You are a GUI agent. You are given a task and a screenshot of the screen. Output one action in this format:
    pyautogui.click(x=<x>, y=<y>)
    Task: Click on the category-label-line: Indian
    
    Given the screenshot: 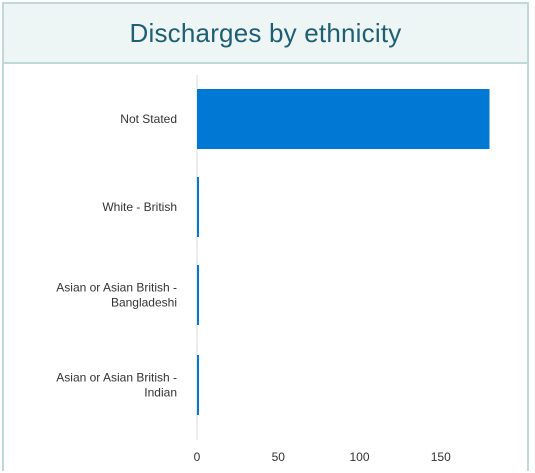 What is the action you would take?
    pyautogui.click(x=160, y=393)
    